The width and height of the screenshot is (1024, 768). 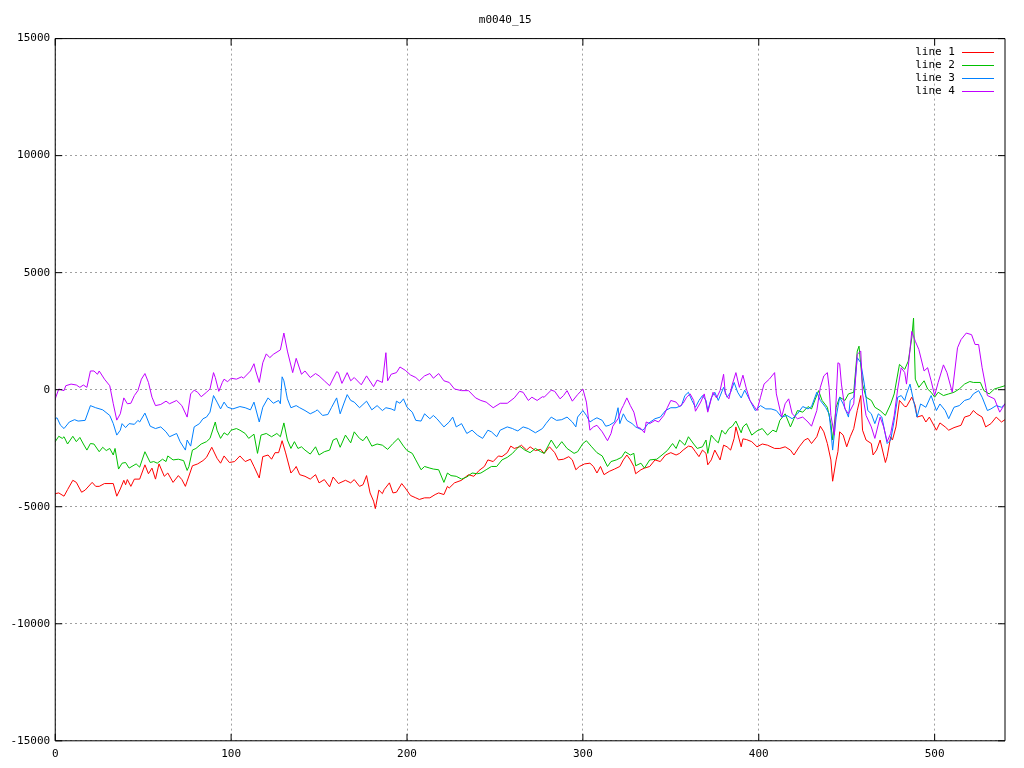 I want to click on x-tick-label: 100, so click(x=231, y=754).